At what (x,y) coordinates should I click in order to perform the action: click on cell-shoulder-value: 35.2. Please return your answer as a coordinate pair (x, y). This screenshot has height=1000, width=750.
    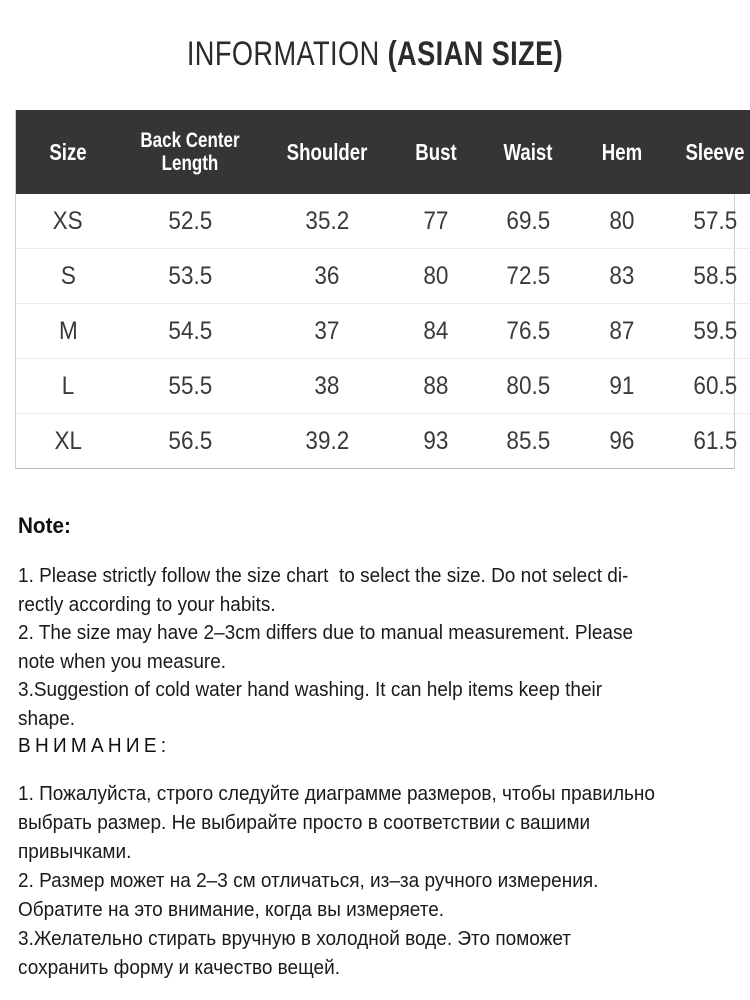
    Looking at the image, I should click on (327, 220).